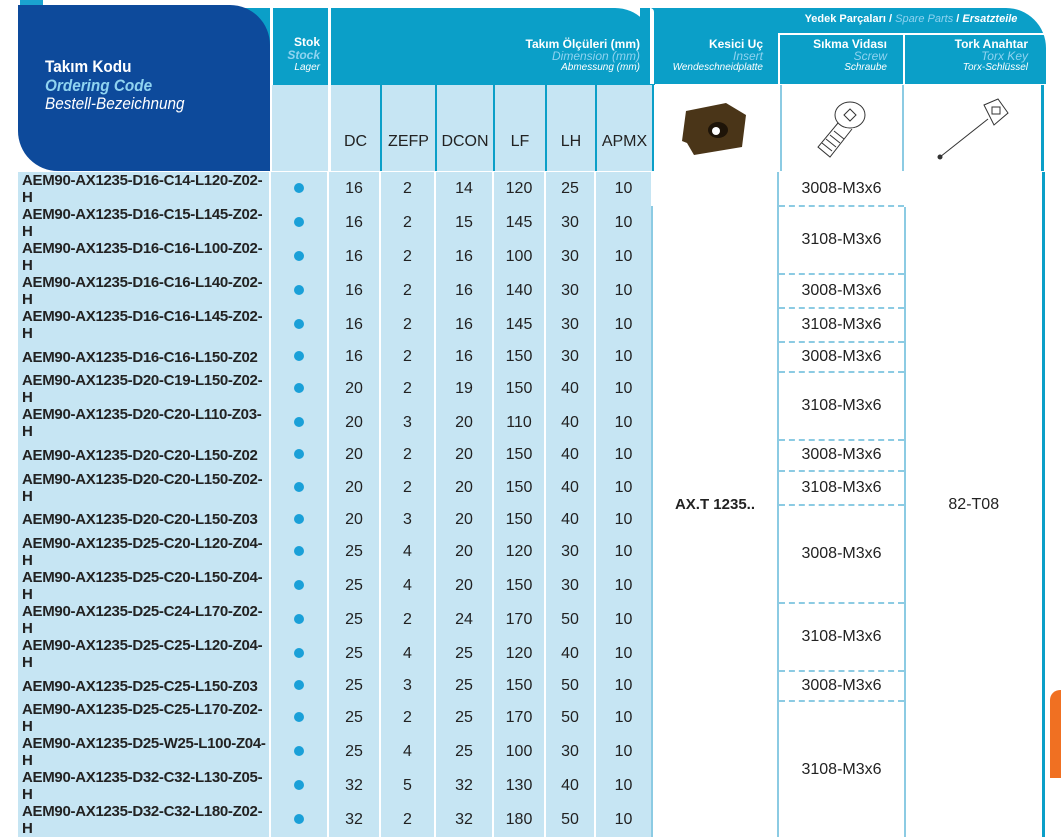  What do you see at coordinates (716, 128) in the screenshot?
I see `insert-image` at bounding box center [716, 128].